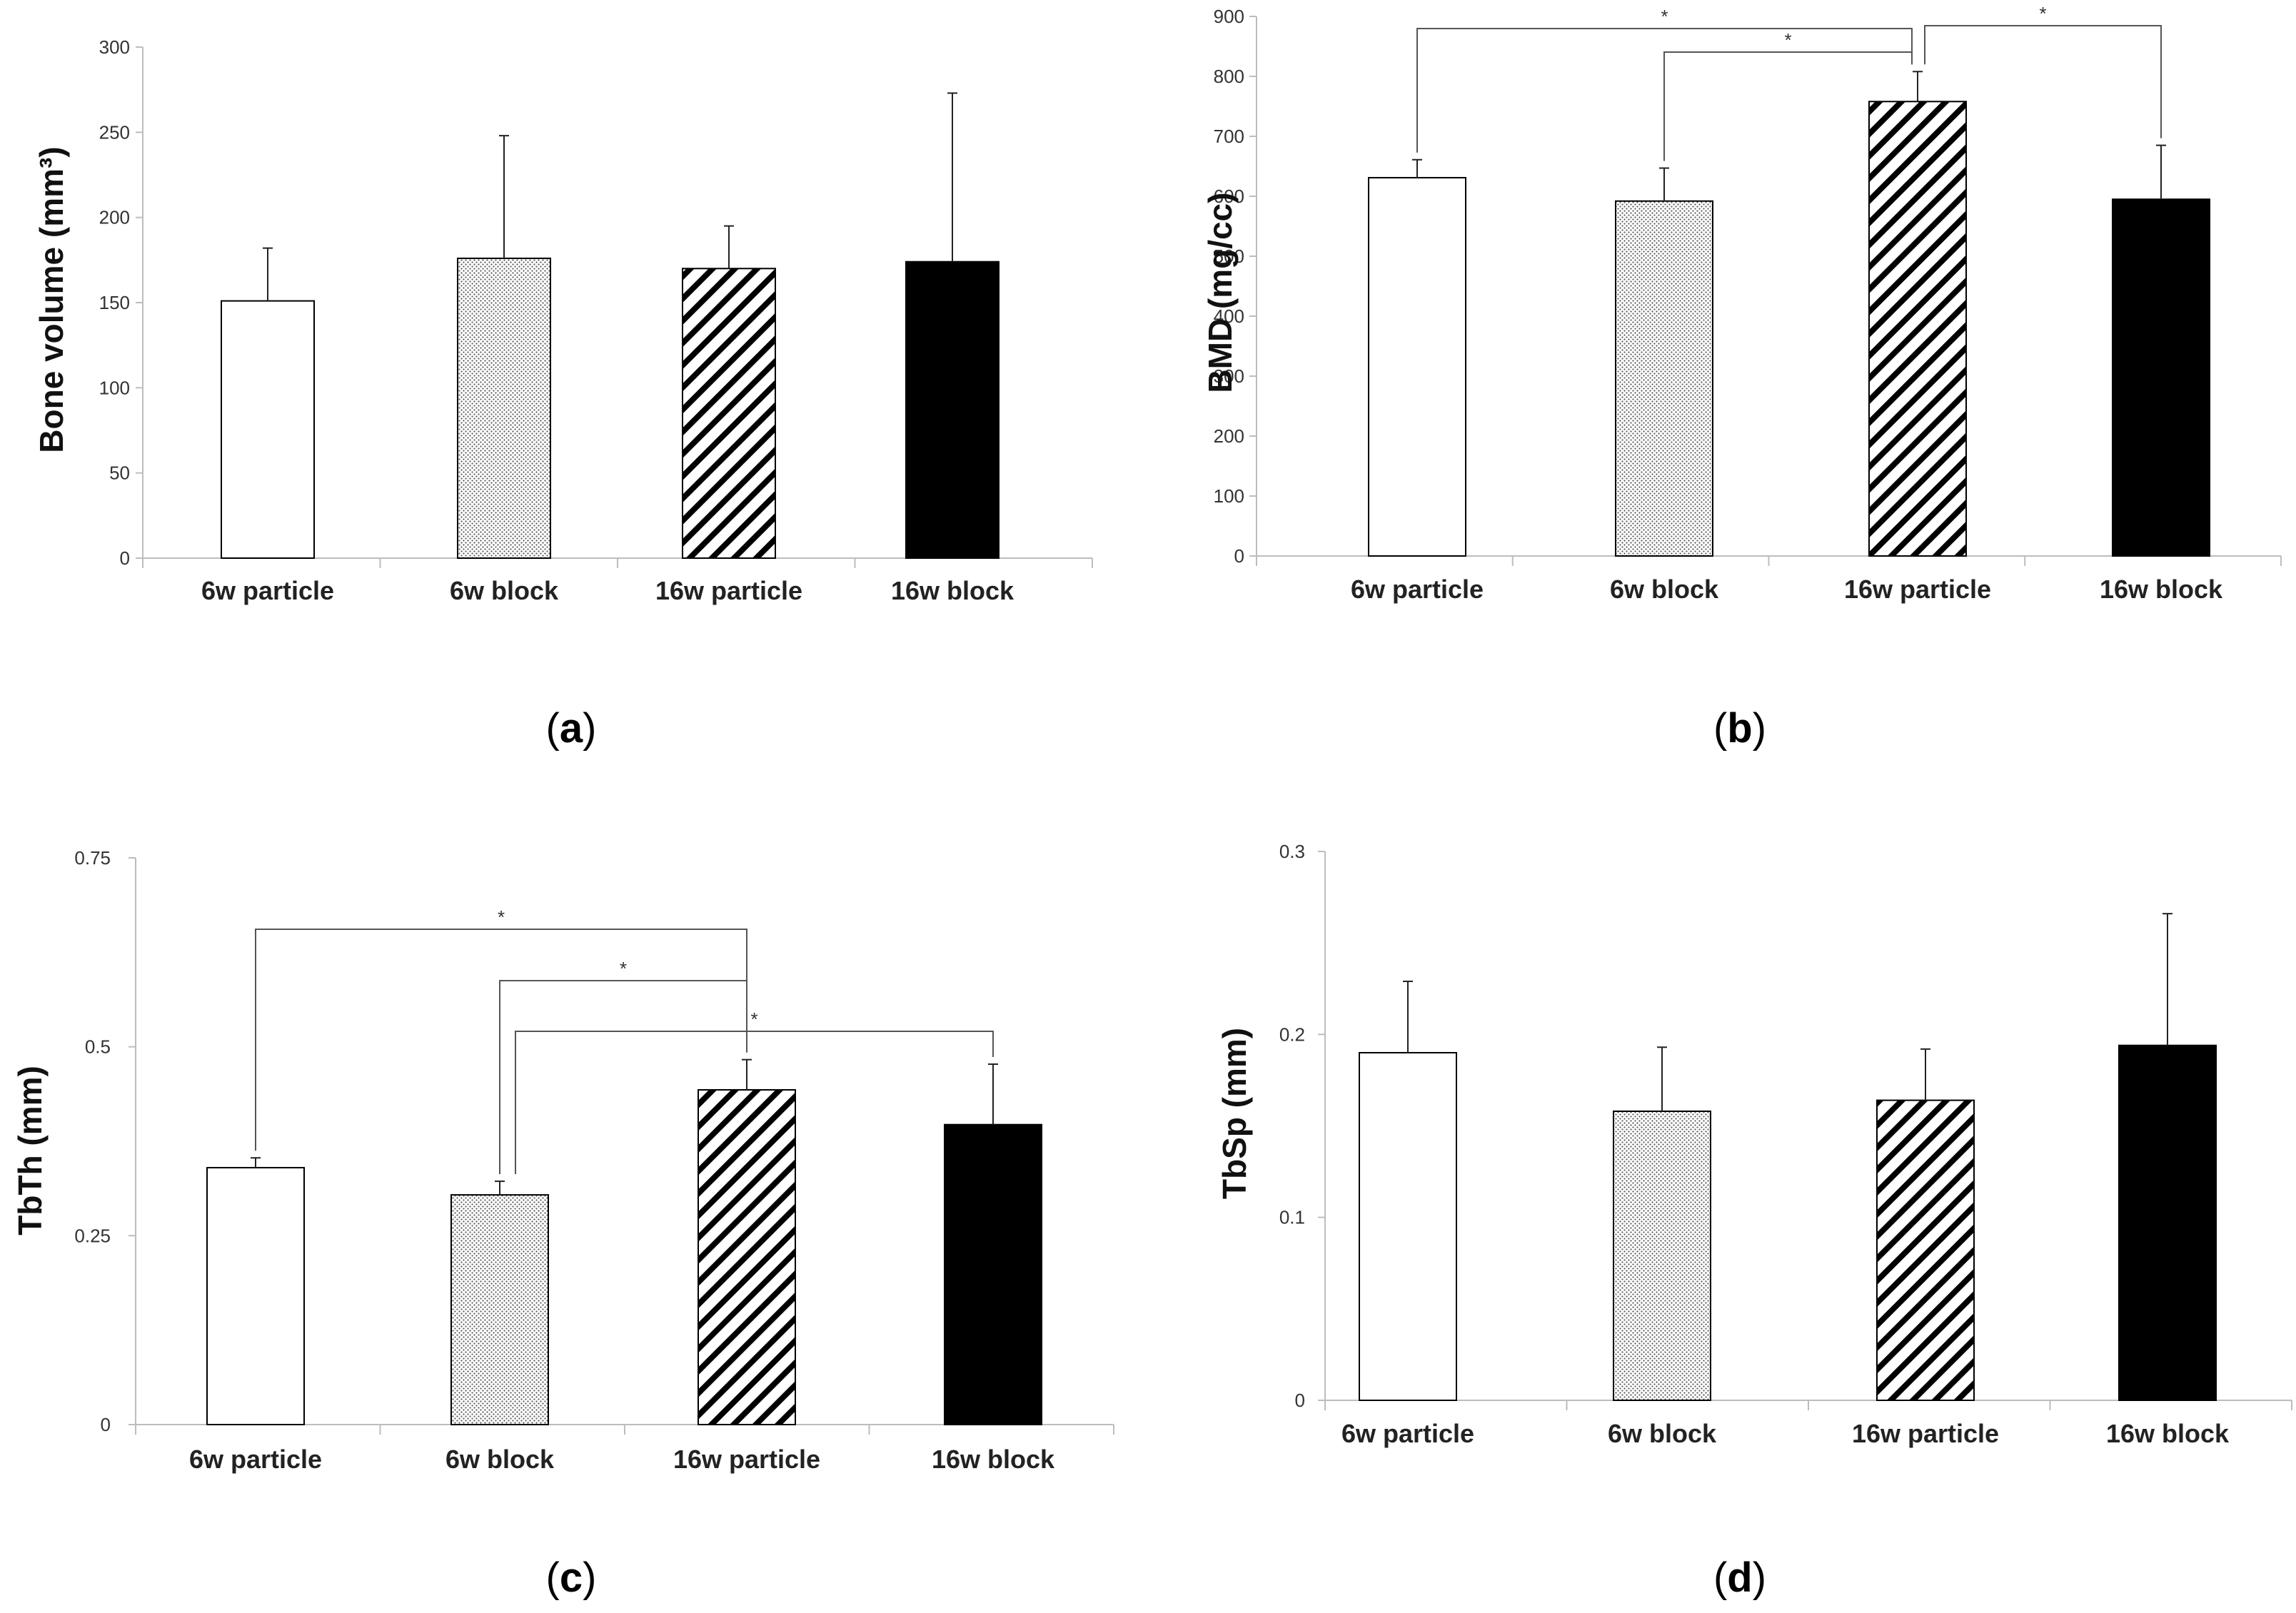  Describe the element at coordinates (1292, 851) in the screenshot. I see `y-tick-label: 0.3` at that location.